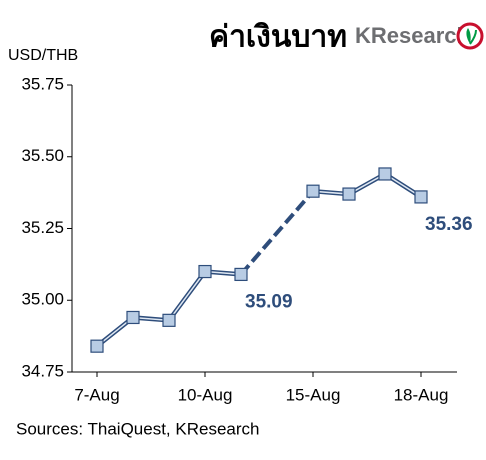  What do you see at coordinates (269, 301) in the screenshot?
I see `data-label: 35.09` at bounding box center [269, 301].